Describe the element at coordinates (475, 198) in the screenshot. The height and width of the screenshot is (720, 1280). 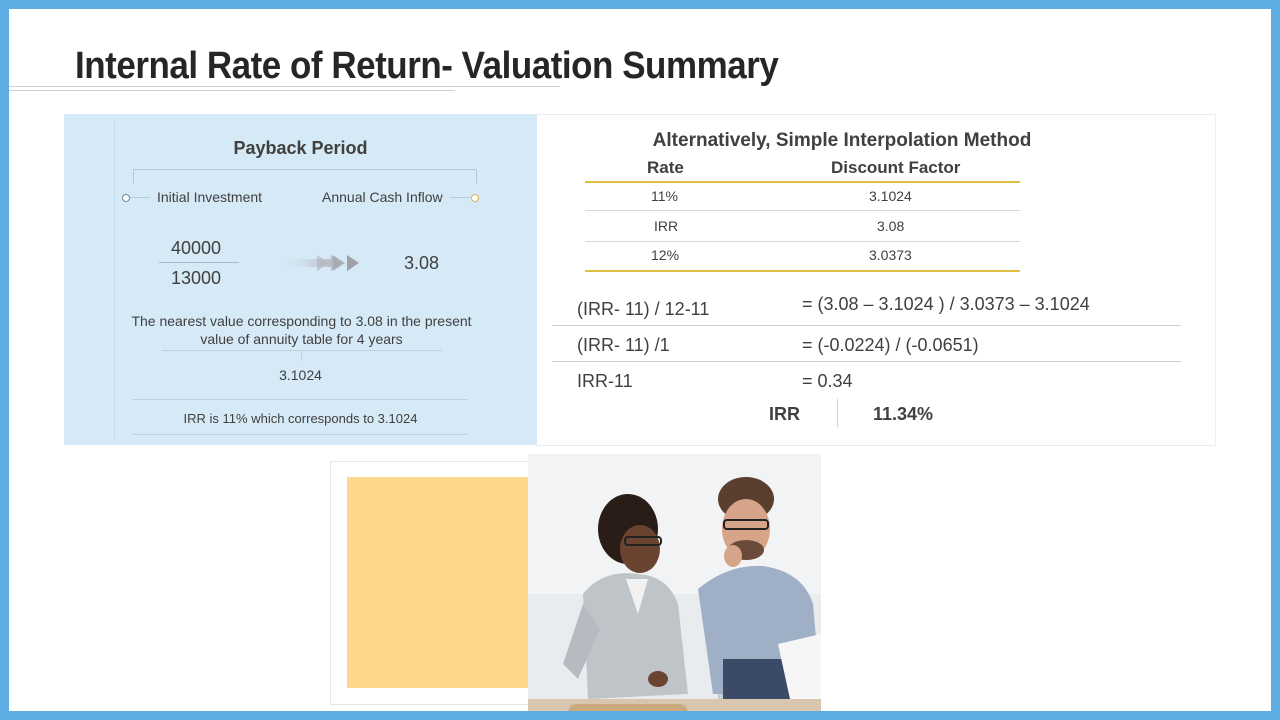
I see `bracket-dot-right-icon` at that location.